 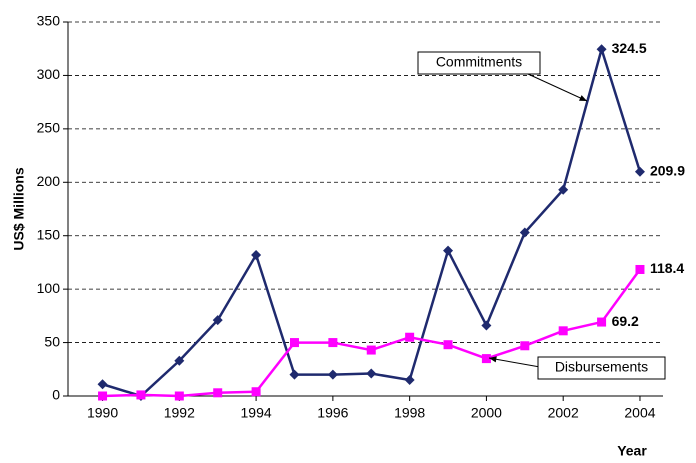 What do you see at coordinates (486, 413) in the screenshot?
I see `x-tick-label: 2000` at bounding box center [486, 413].